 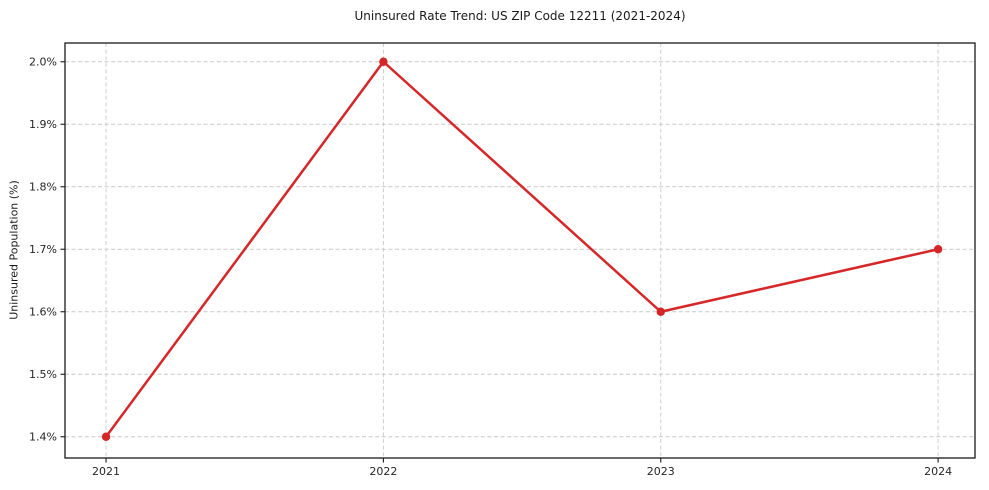 I want to click on y-tick-label: 2.0%, so click(x=43, y=61).